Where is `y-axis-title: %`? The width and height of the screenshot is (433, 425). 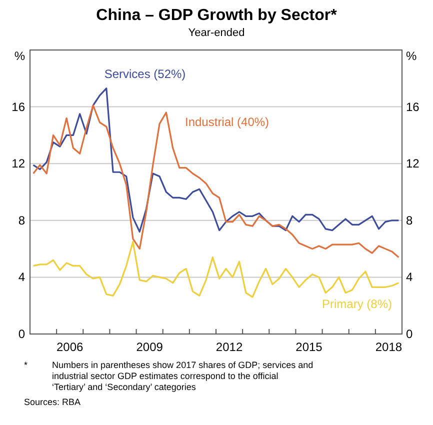
y-axis-title: % is located at coordinates (20, 56).